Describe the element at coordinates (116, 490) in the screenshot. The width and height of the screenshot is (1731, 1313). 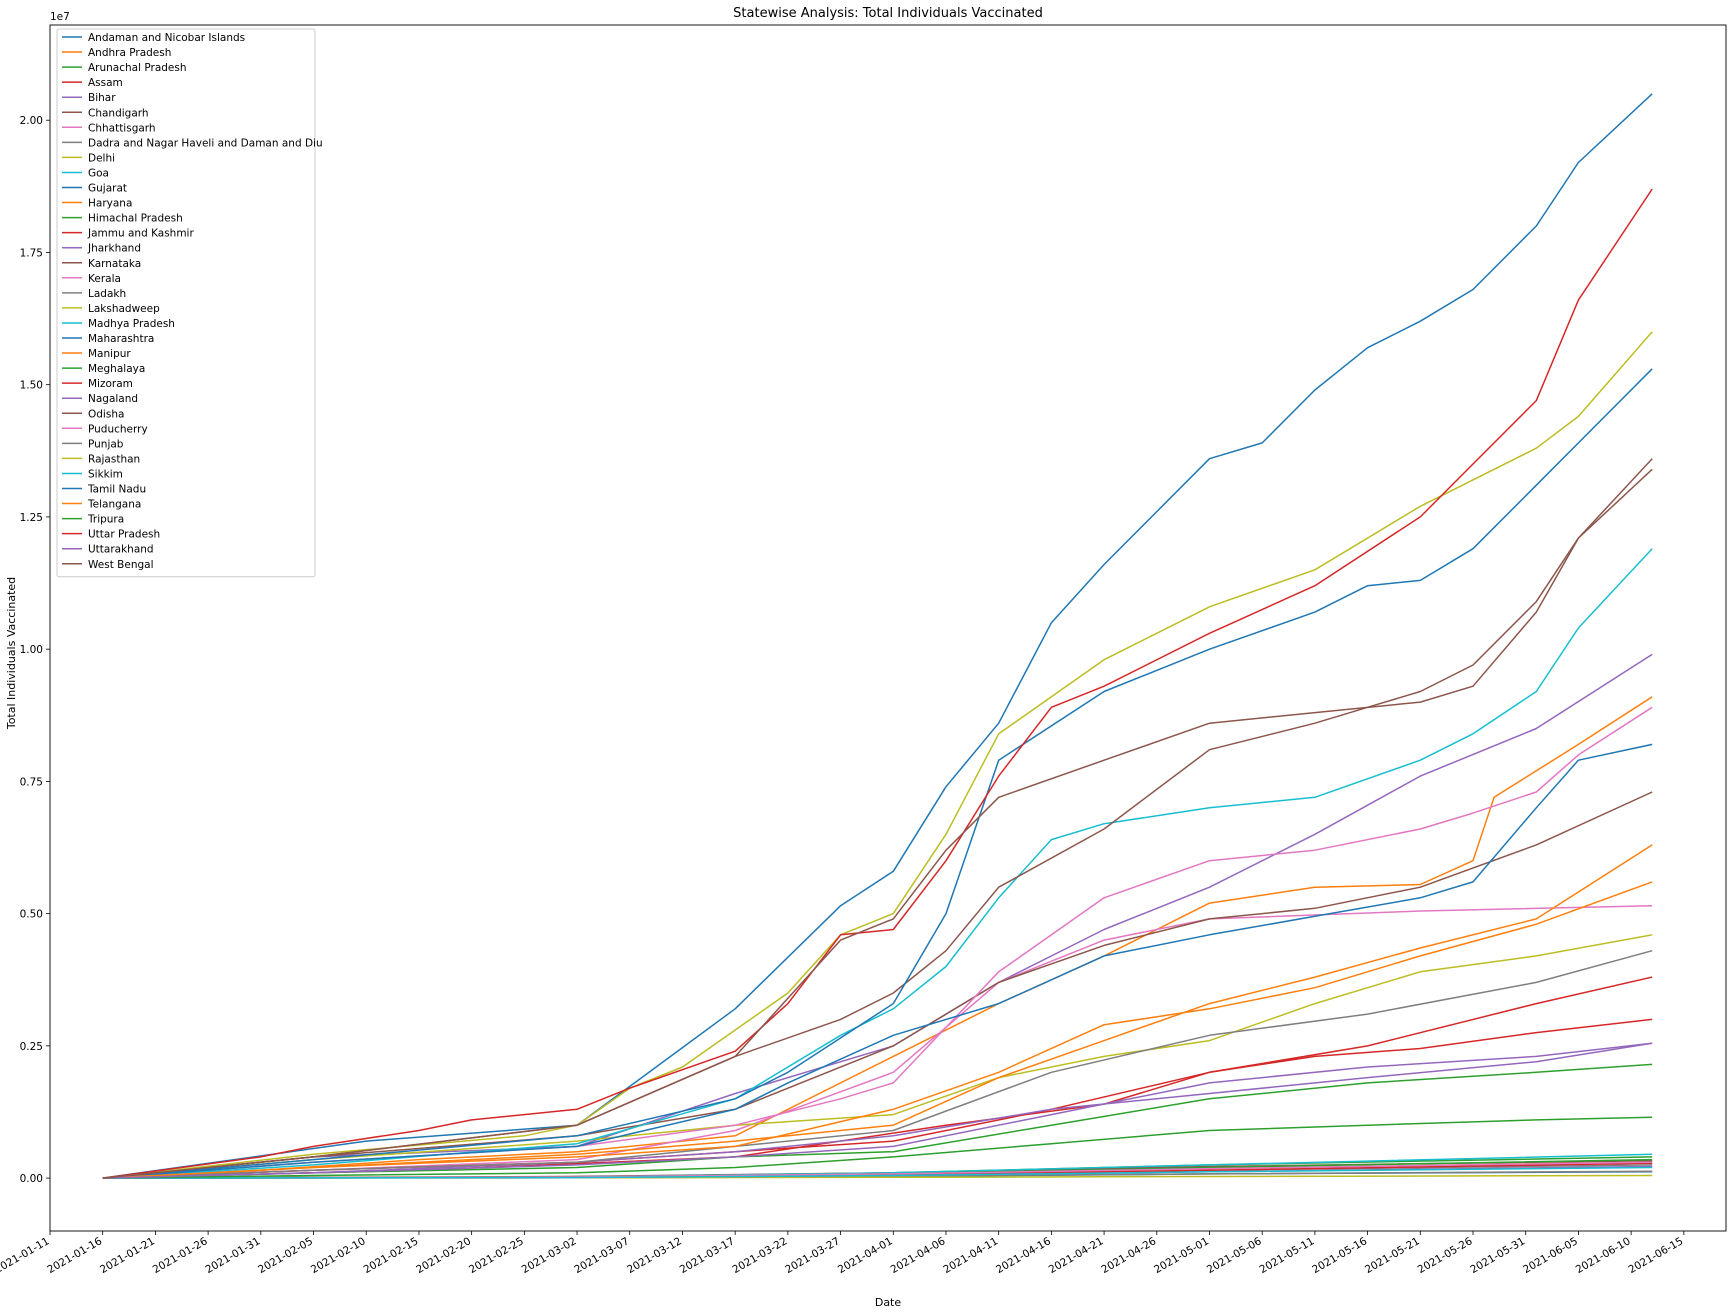
I see `legend-label-30: Tamil Nadu` at that location.